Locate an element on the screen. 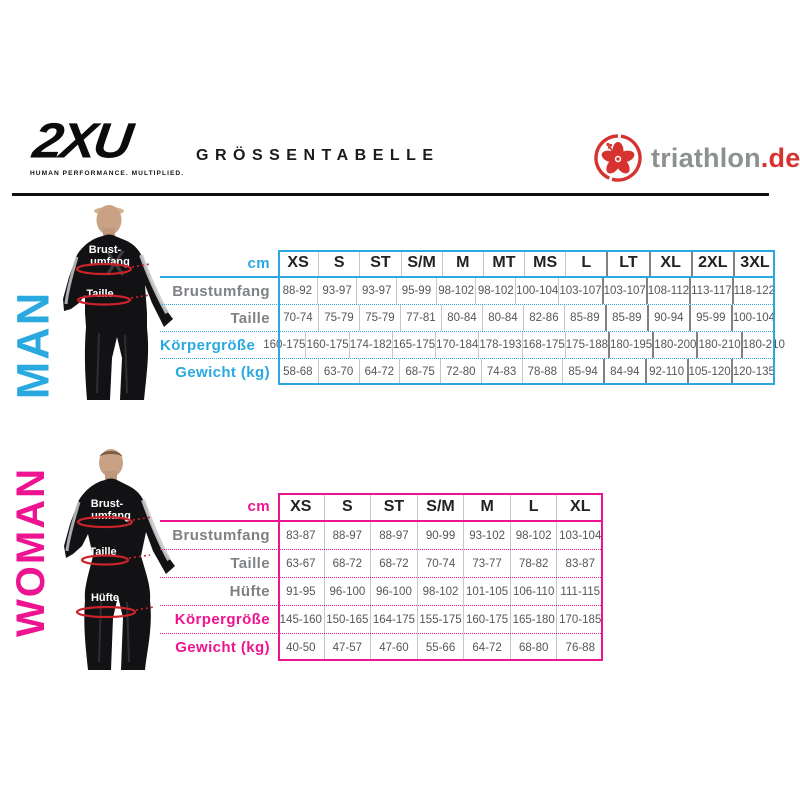 This screenshot has width=800, height=800. size-cell: 118-122 is located at coordinates (753, 291).